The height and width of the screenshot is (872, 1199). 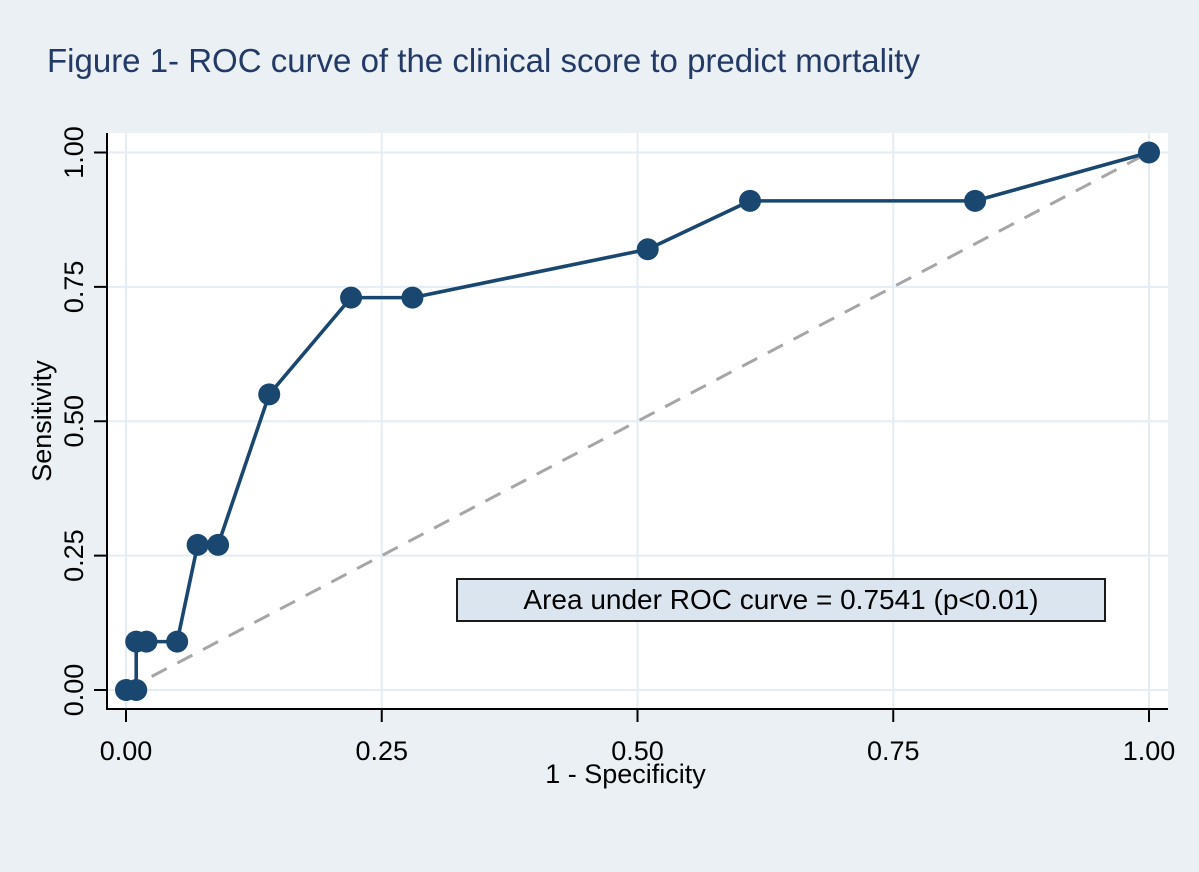 I want to click on x-tick-label: 0.25, so click(x=381, y=751).